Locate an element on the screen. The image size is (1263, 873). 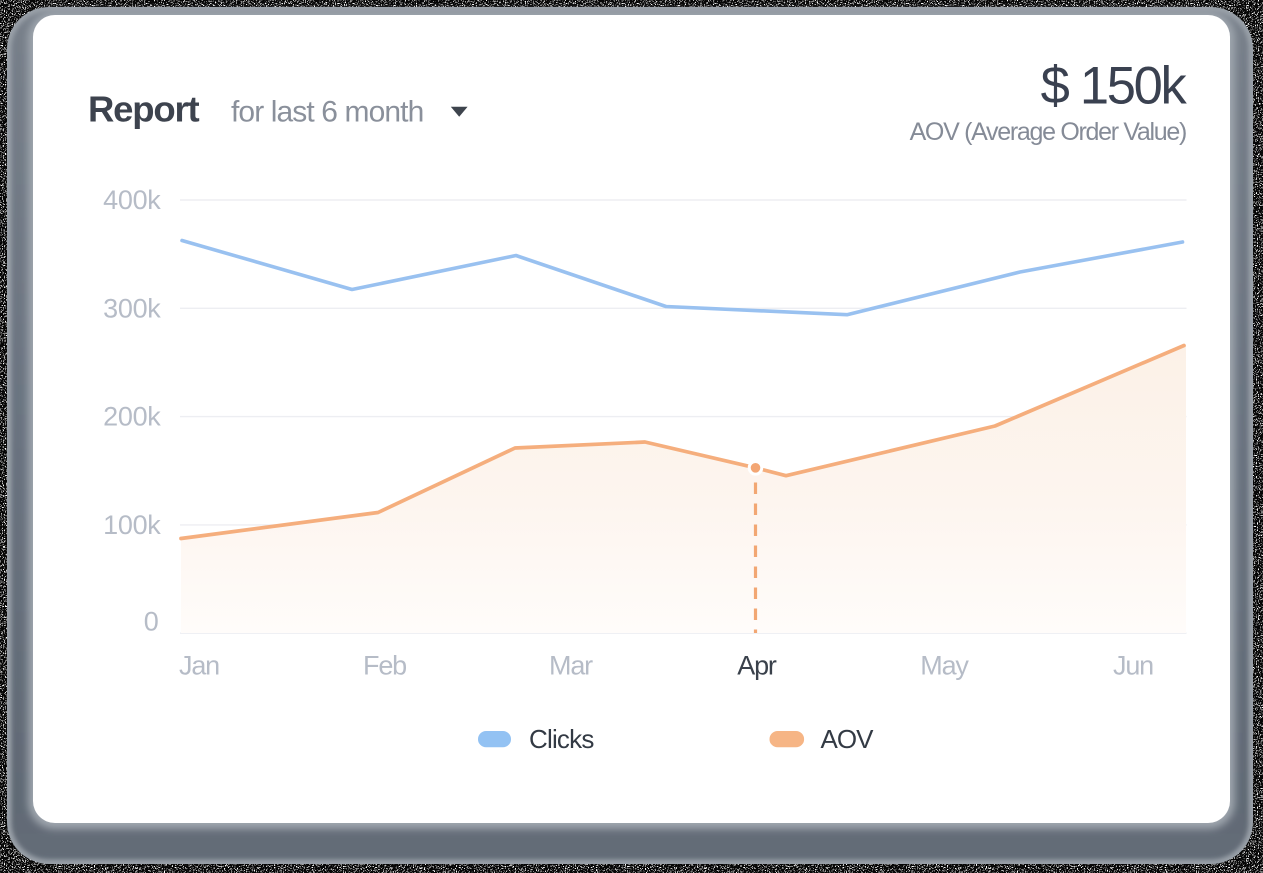
svg-text: Report is located at coordinates (143, 109).